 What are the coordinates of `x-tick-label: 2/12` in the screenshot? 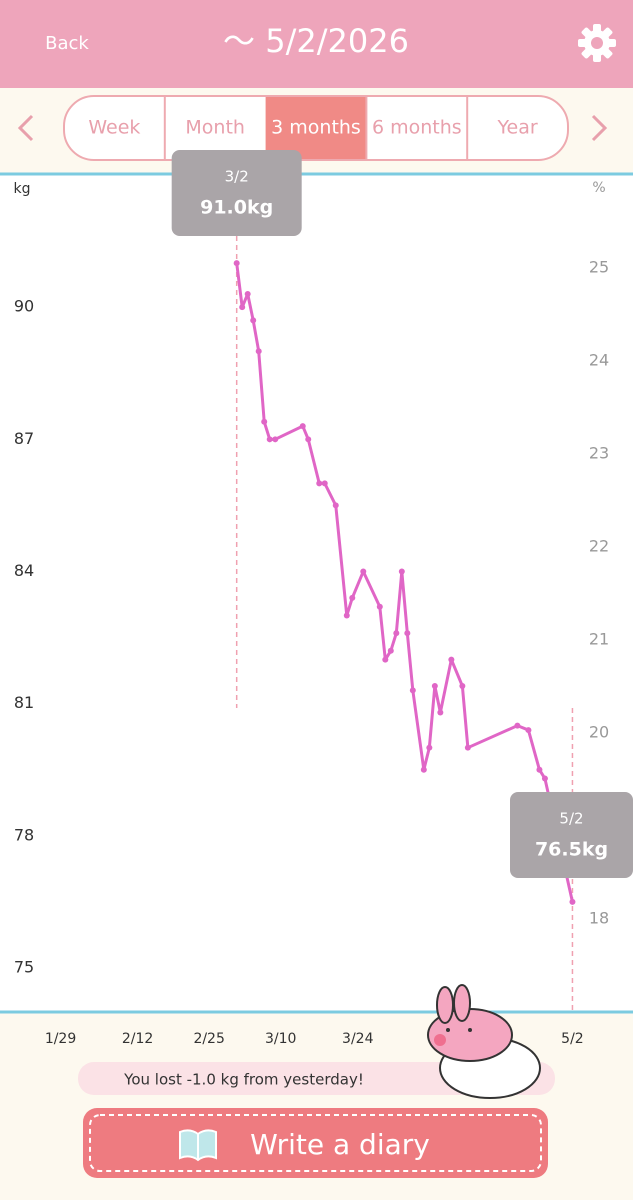 It's located at (137, 1039).